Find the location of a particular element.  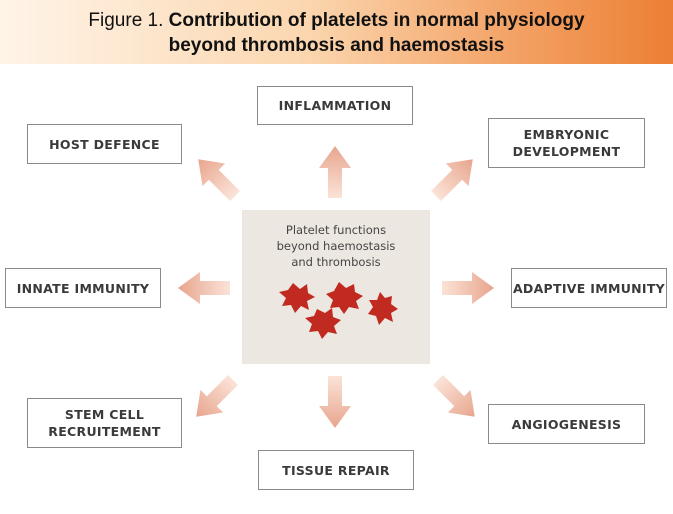

node-host-defence-label: HOST DEFENCE is located at coordinates (104, 144).